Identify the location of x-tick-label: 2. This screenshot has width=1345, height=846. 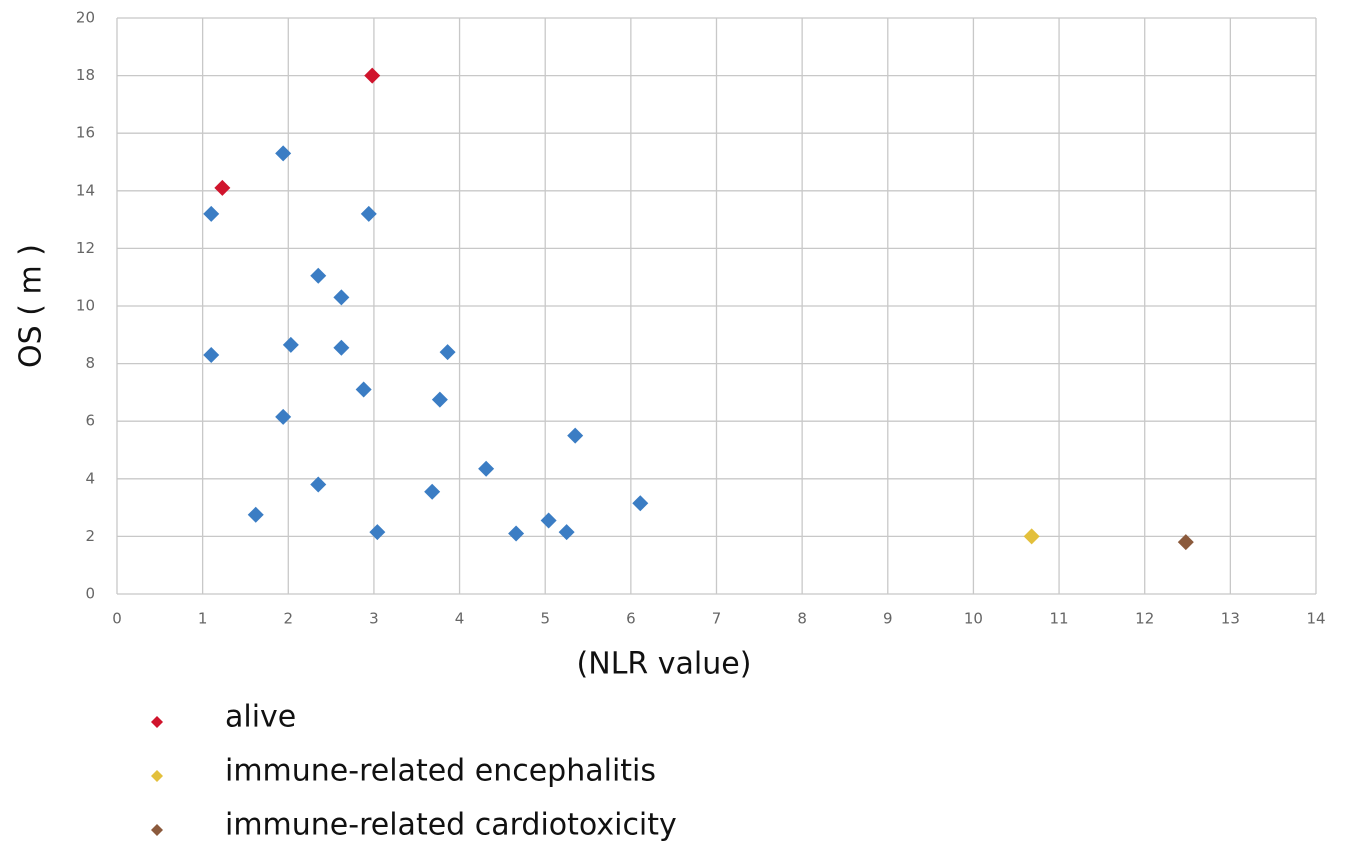
(289, 619).